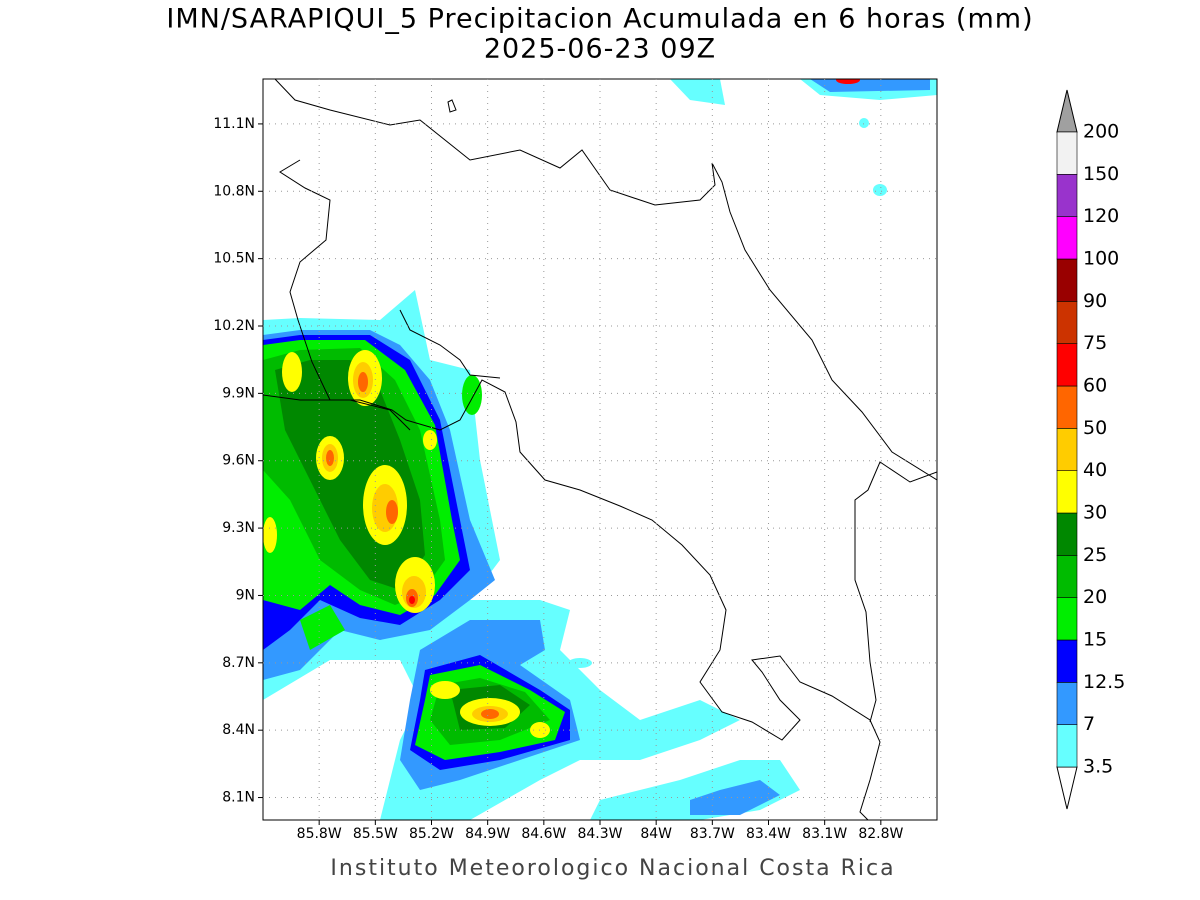 Image resolution: width=1200 pixels, height=900 pixels. Describe the element at coordinates (431, 834) in the screenshot. I see `x-tick-label: 85.2W` at that location.